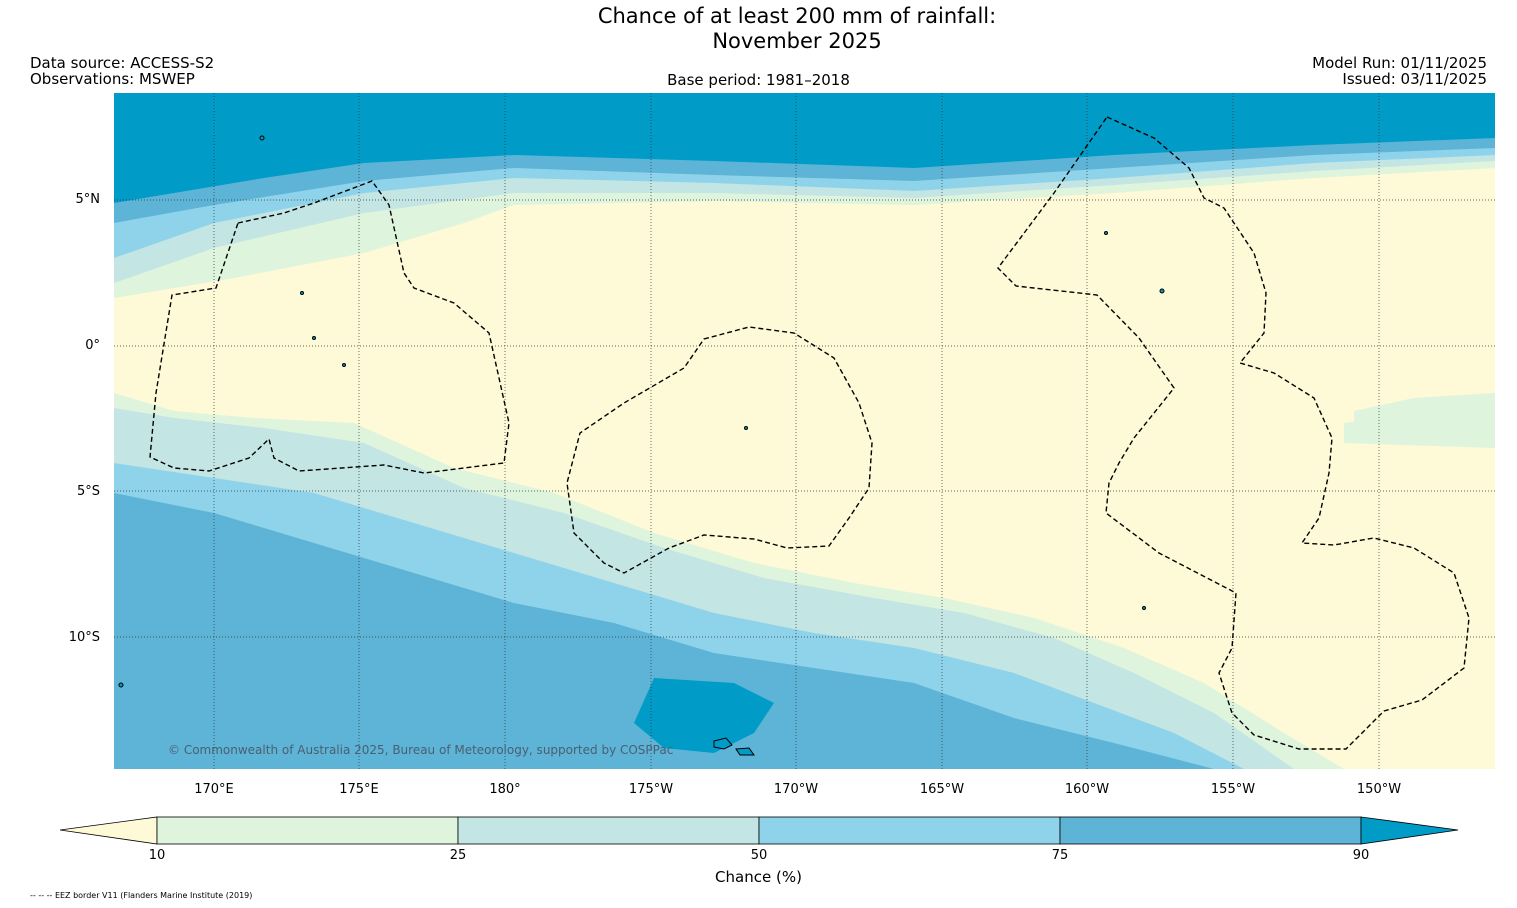  What do you see at coordinates (1087, 789) in the screenshot?
I see `lon-label-160w: 160°W` at bounding box center [1087, 789].